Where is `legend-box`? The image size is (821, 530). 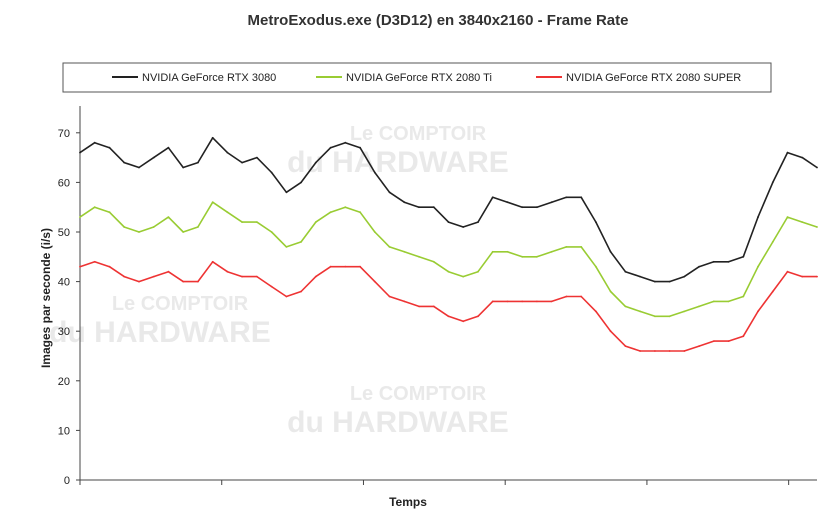
legend-box is located at coordinates (417, 77).